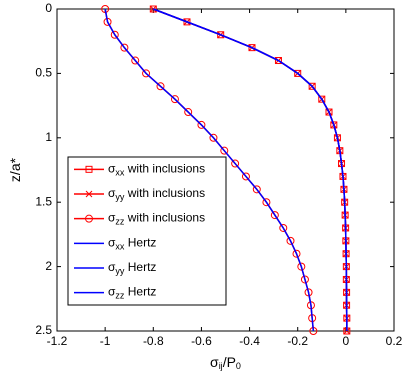 The height and width of the screenshot is (381, 404). I want to click on y-tick-label: 1, so click(48, 137).